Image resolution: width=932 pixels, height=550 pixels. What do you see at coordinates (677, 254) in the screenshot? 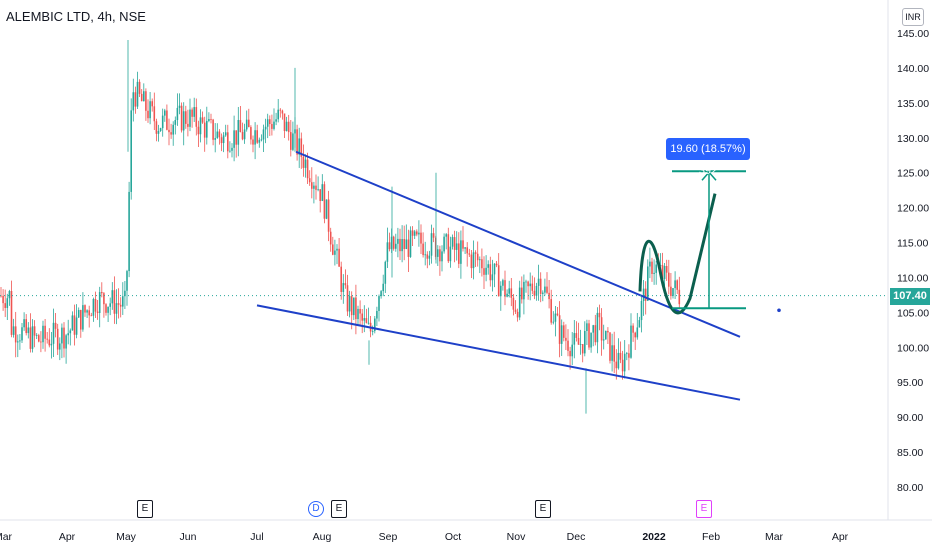
I see `projection-curve` at bounding box center [677, 254].